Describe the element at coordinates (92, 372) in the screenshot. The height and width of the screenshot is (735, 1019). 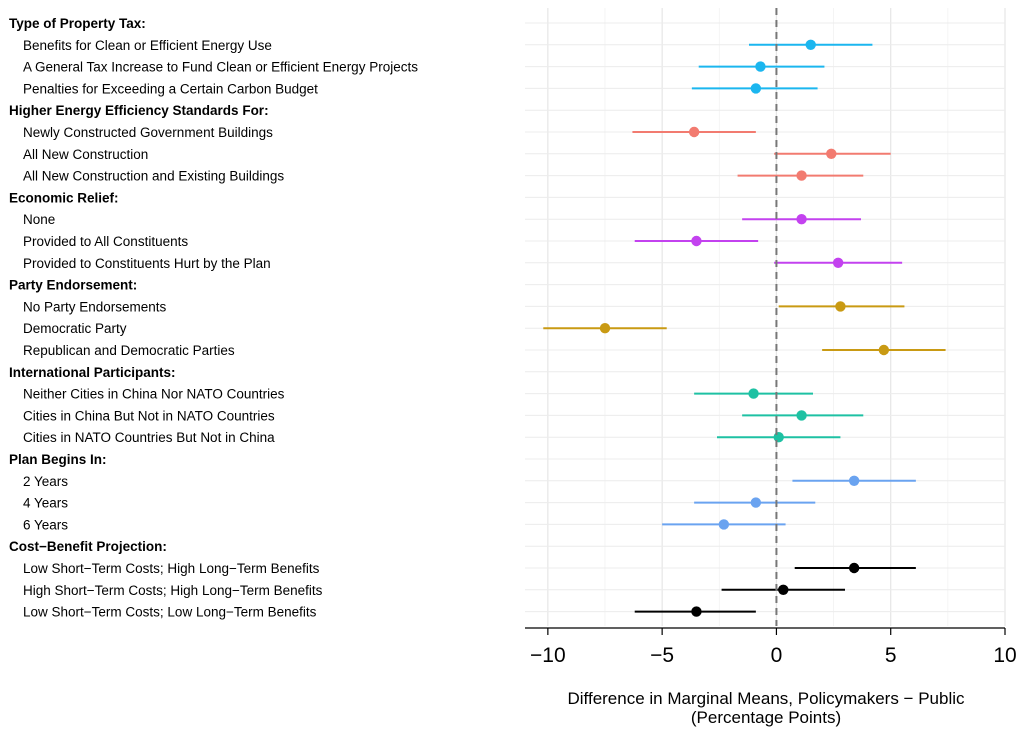
I see `group-header: International Participants:` at that location.